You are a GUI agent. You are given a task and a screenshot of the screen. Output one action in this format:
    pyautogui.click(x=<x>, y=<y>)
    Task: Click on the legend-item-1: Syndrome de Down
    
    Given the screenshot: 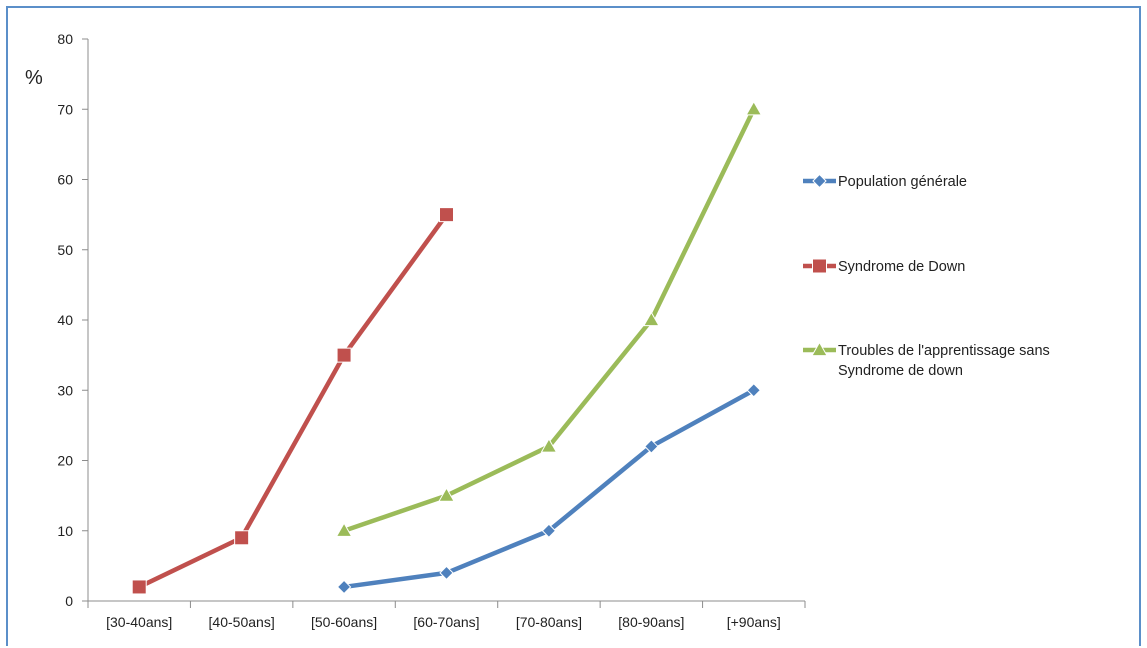 What is the action you would take?
    pyautogui.click(x=884, y=266)
    